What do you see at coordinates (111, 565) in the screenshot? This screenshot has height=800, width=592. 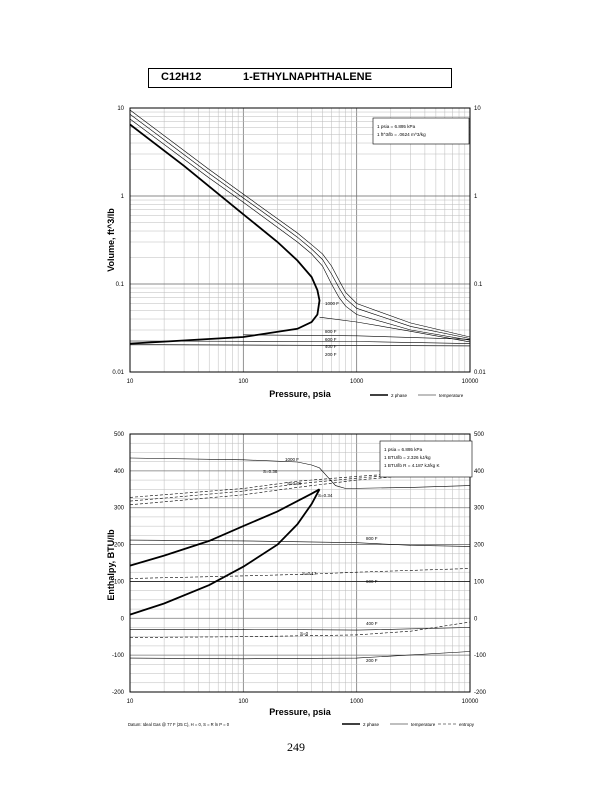 I see `y-axis-label: Enthalpy, BTU/lb` at bounding box center [111, 565].